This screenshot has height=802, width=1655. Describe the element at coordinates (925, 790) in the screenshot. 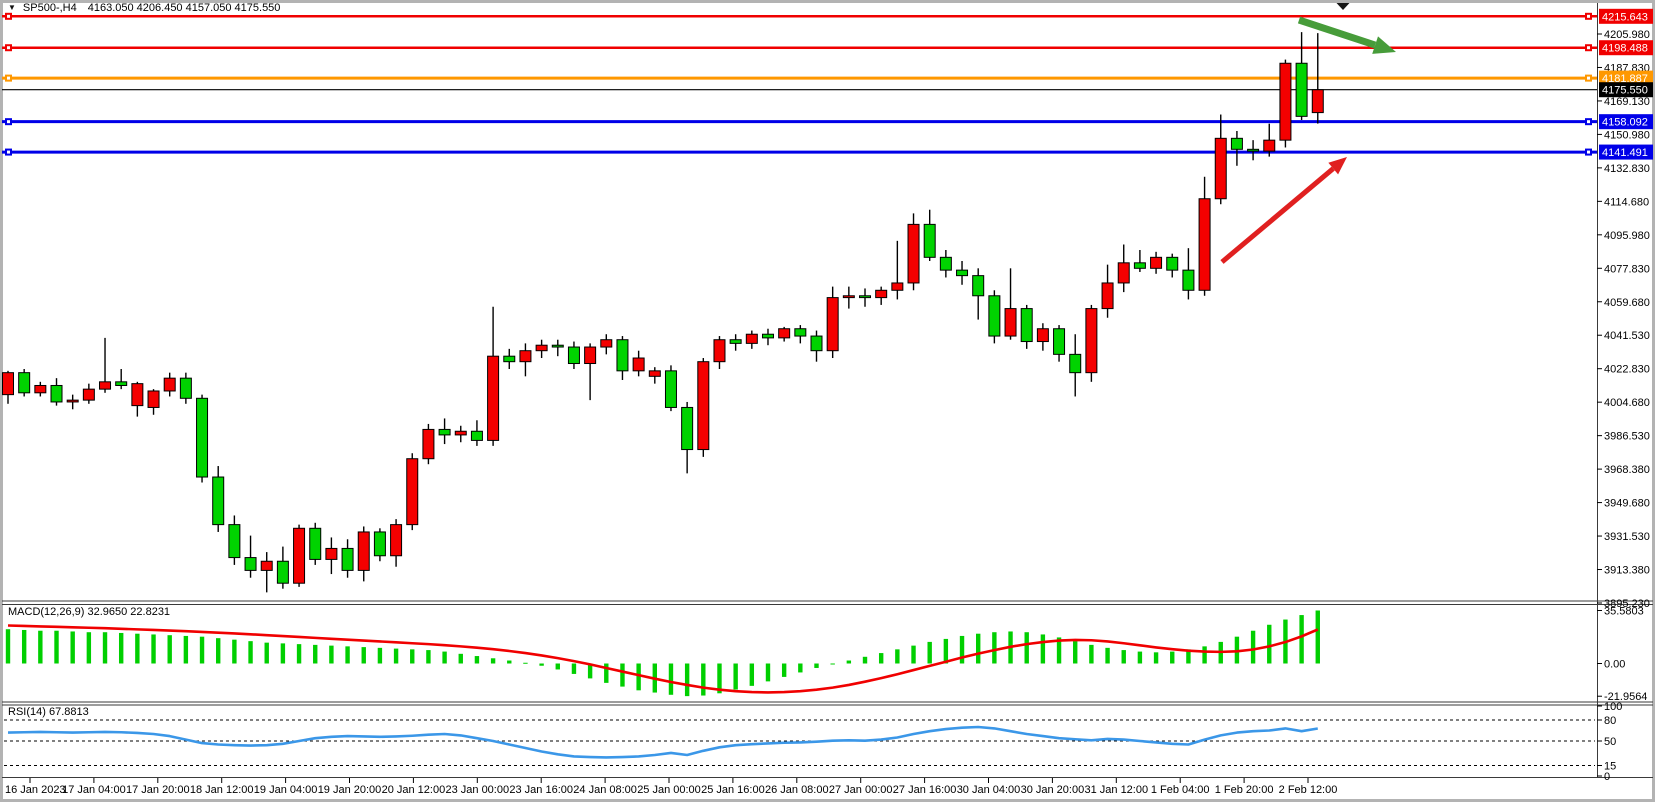

I see `x-axis-label: 27 Jan 16:00` at that location.